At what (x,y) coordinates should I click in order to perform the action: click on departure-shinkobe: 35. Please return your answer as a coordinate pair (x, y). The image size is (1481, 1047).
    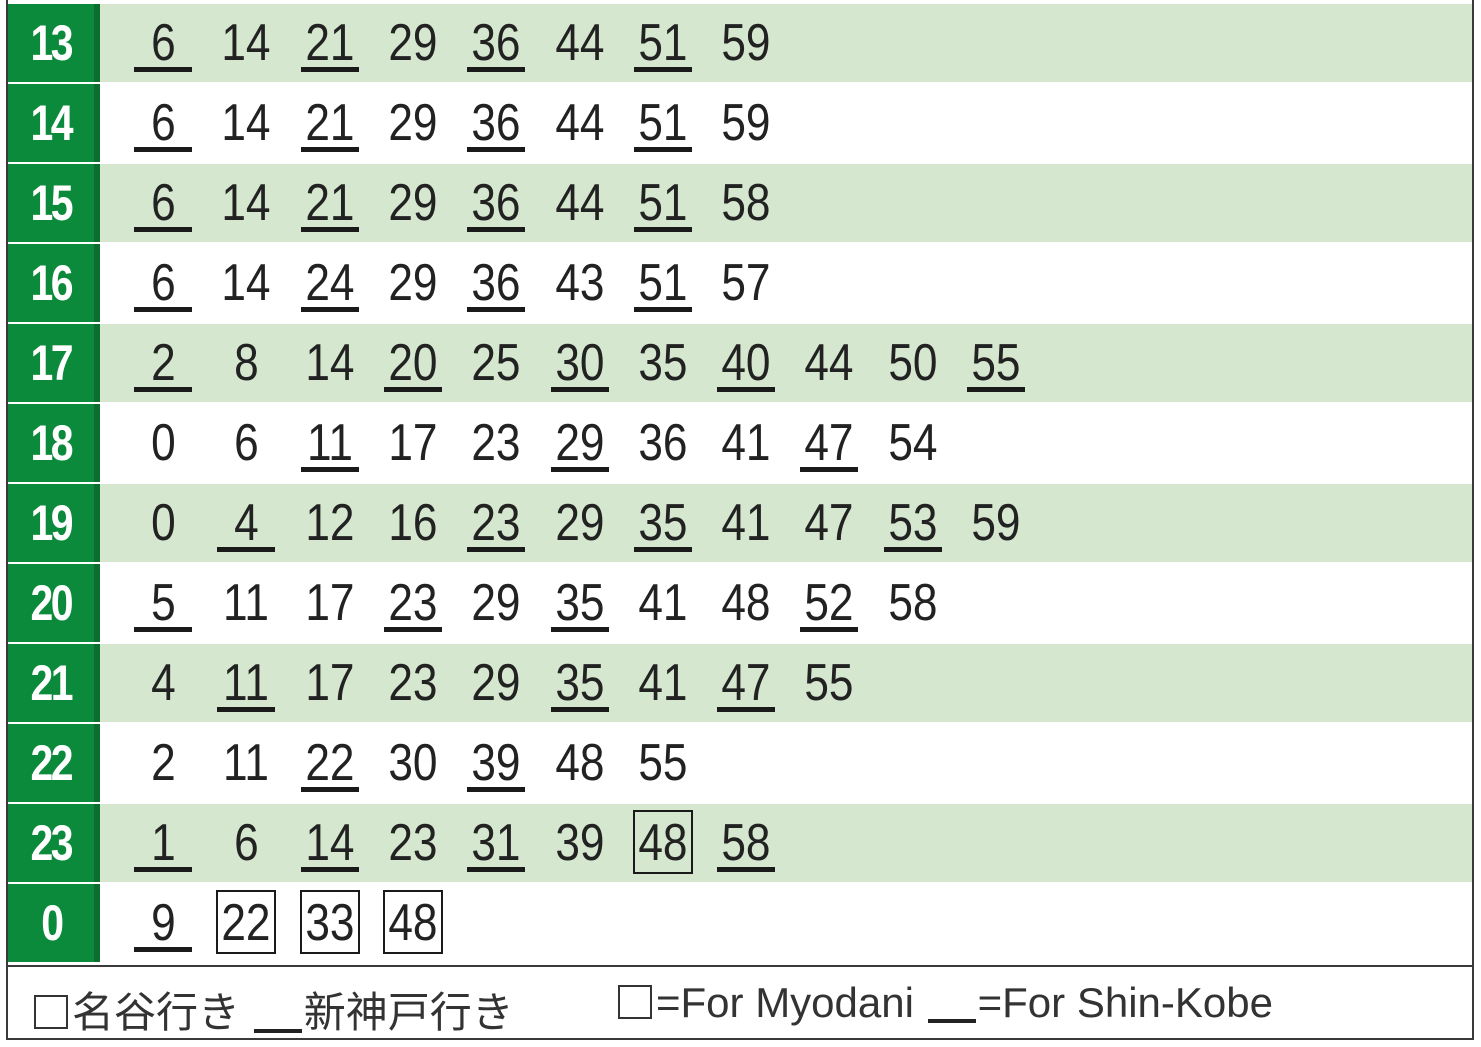
    Looking at the image, I should click on (580, 603).